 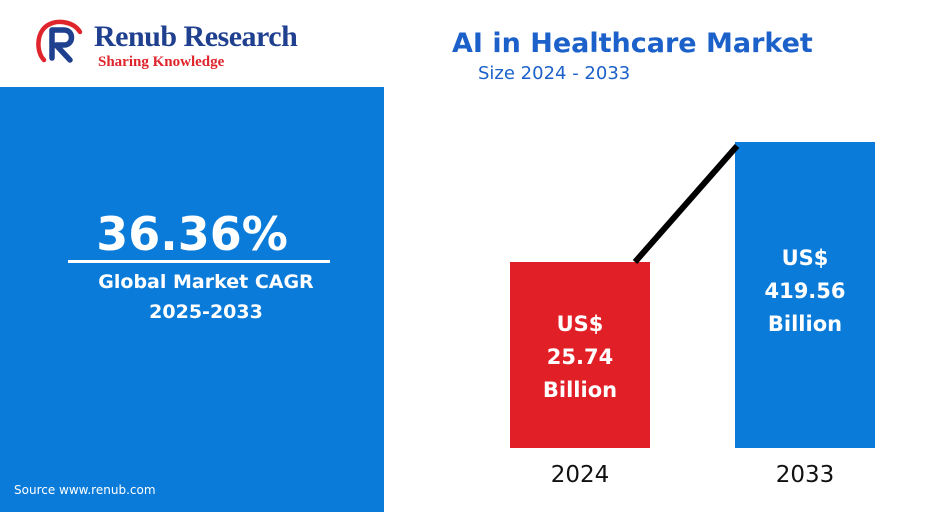 What do you see at coordinates (206, 282) in the screenshot?
I see `cagr-label-line1: Global Market CAGR` at bounding box center [206, 282].